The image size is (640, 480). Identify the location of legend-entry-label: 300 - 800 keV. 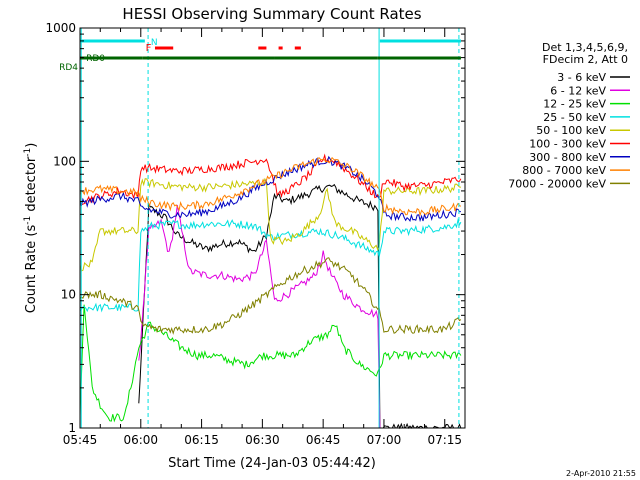
(567, 157).